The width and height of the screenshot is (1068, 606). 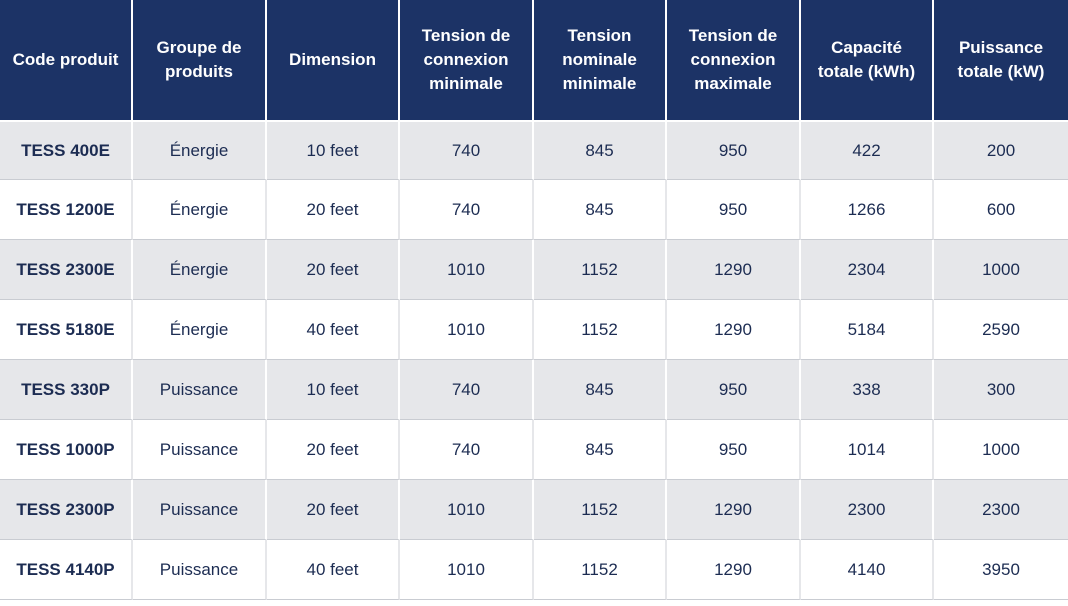 I want to click on cell-puissance: 300, so click(x=1001, y=390).